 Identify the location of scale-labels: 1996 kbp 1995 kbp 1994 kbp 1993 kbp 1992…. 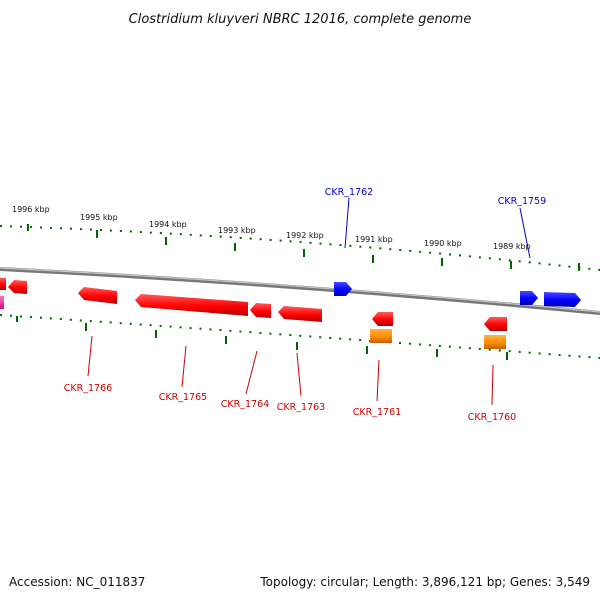
(271, 228).